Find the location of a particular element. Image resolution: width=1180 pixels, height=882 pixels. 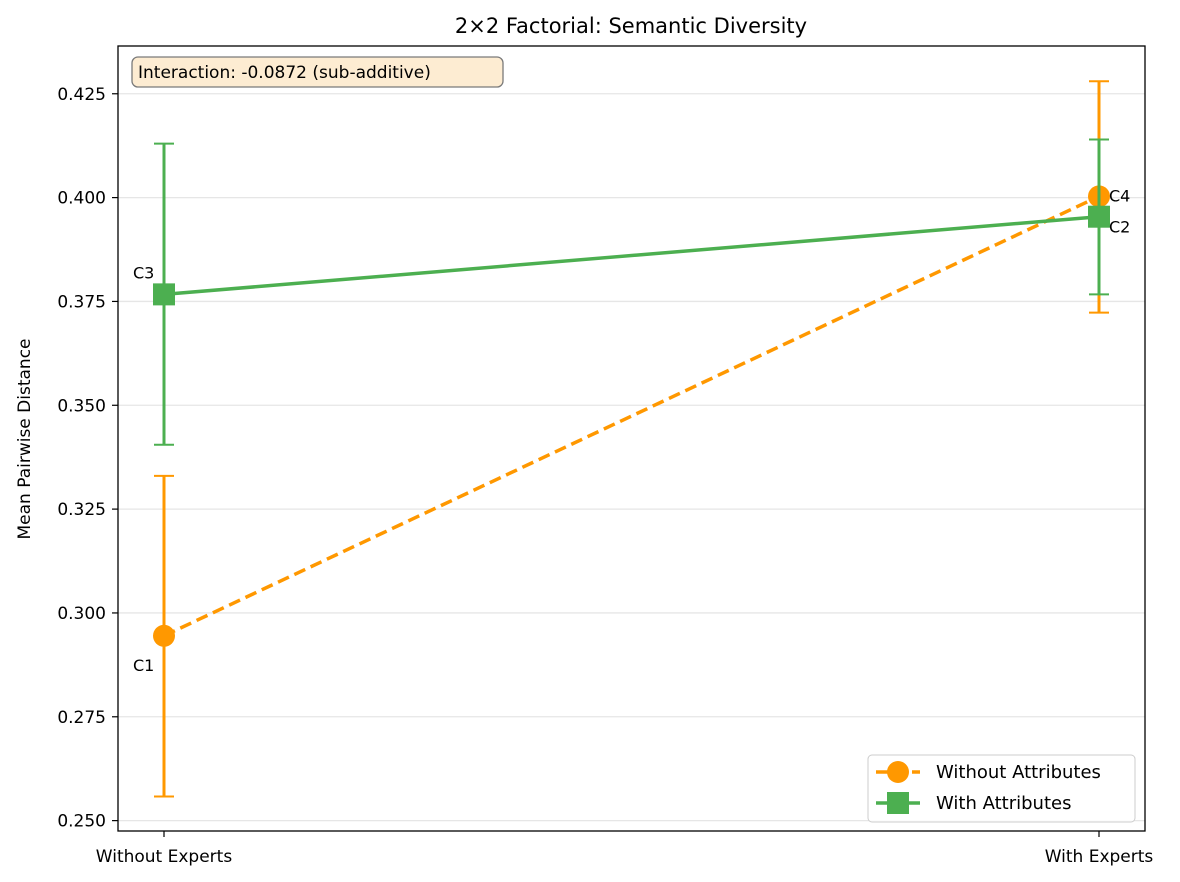

y-tick-label: 0.300 is located at coordinates (81, 614).